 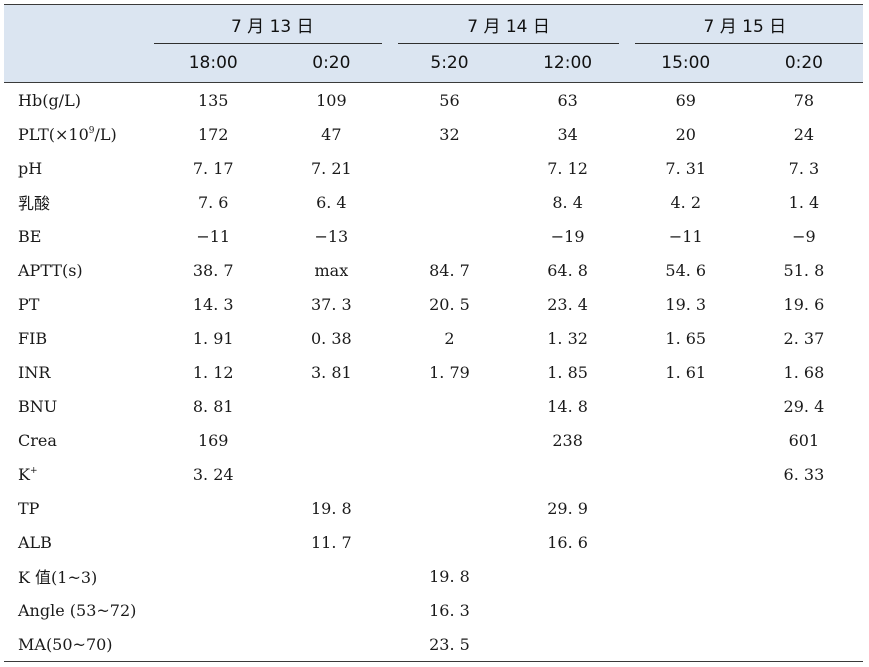 I want to click on table-row: K+ 3. 24 6. 33, so click(x=433, y=474).